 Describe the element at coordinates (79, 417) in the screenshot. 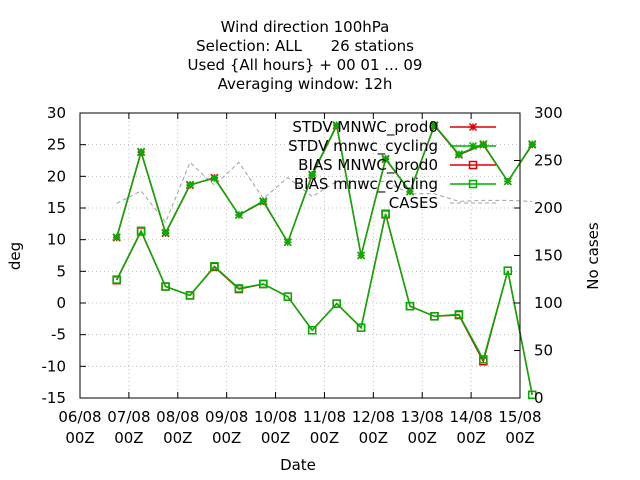

I see `x-tick-label-date: 06/08` at that location.